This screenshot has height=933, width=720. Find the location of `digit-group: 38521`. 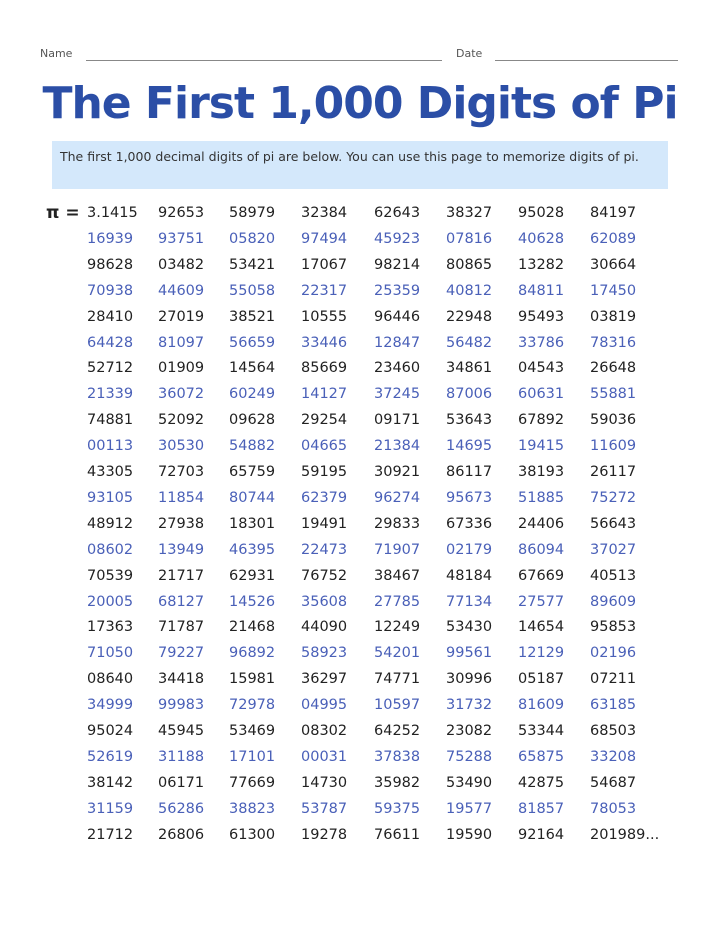

digit-group: 38521 is located at coordinates (252, 316).